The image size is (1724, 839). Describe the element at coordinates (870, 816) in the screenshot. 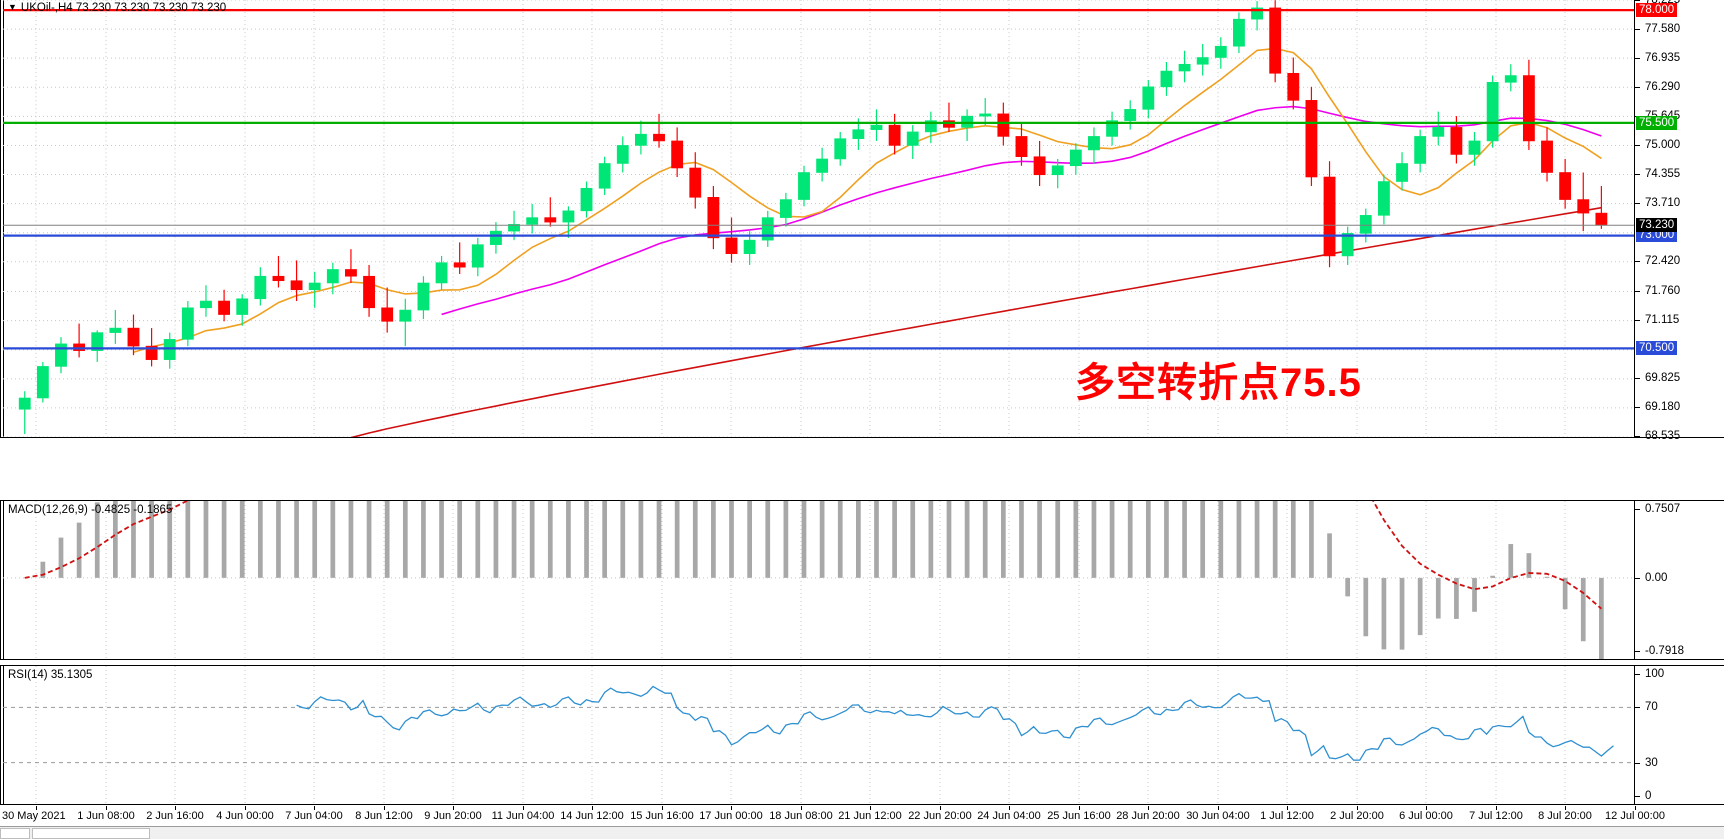

I see `time-axis-label: 21 Jun 12:00` at that location.